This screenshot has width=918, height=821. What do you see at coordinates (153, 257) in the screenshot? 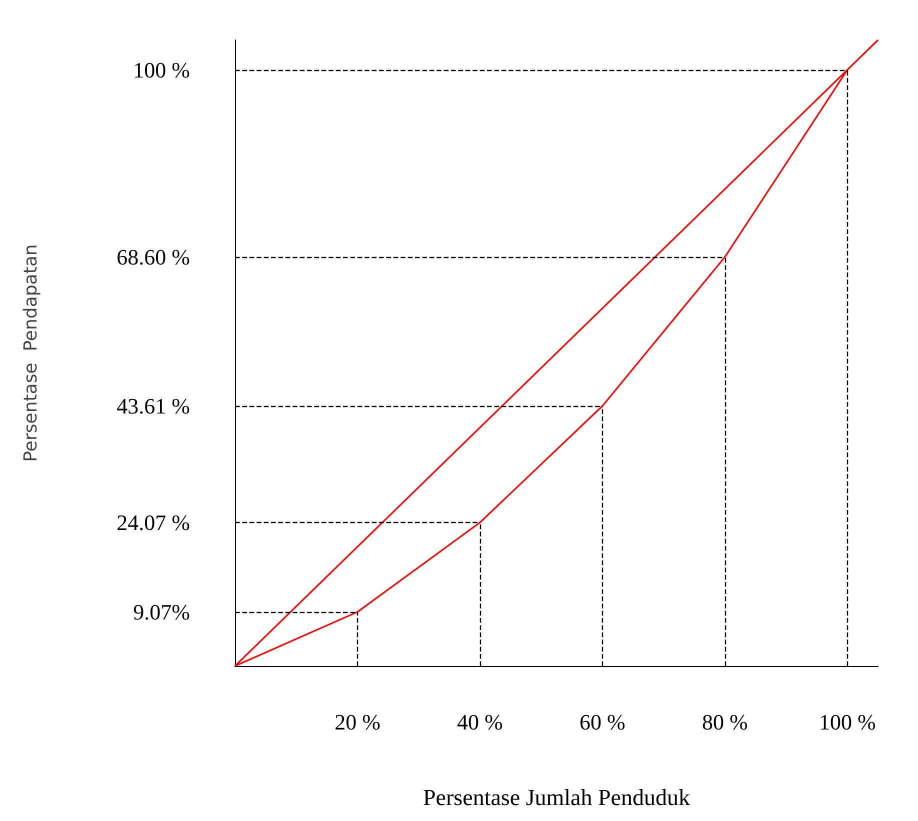
I see `y-tick-label: 68.60 %` at bounding box center [153, 257].